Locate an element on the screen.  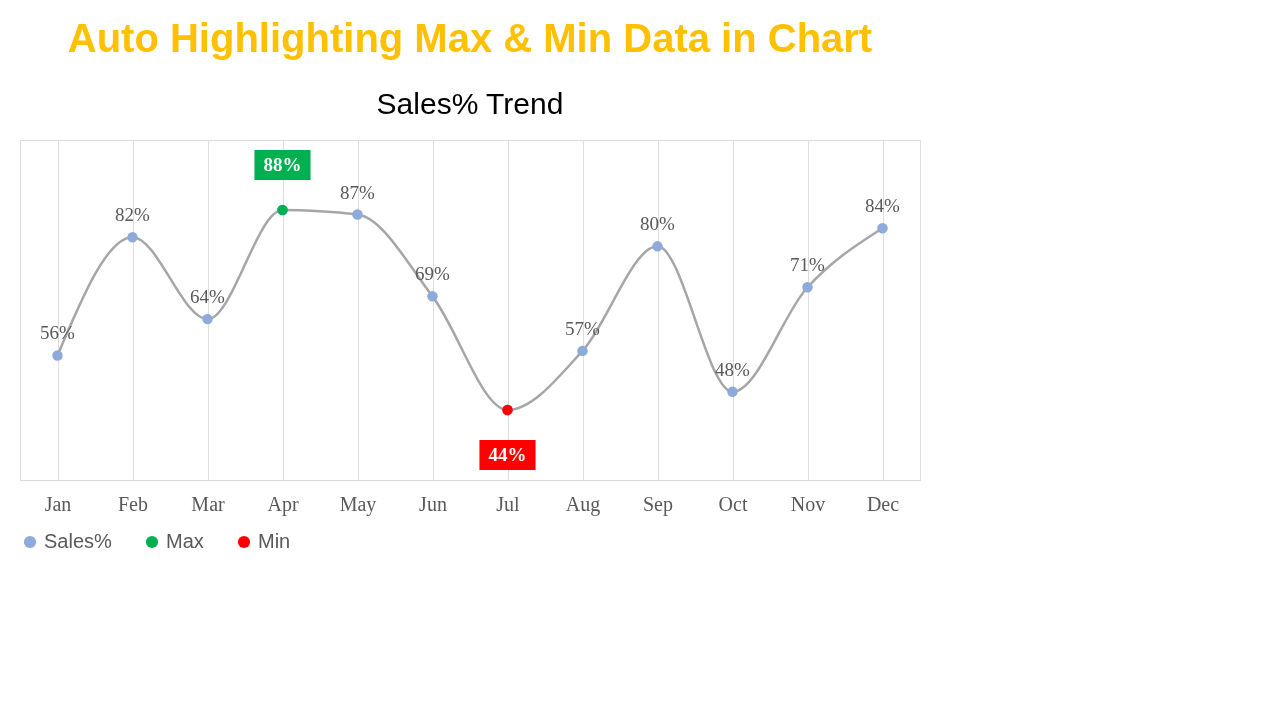
data-label: 71% is located at coordinates (808, 265).